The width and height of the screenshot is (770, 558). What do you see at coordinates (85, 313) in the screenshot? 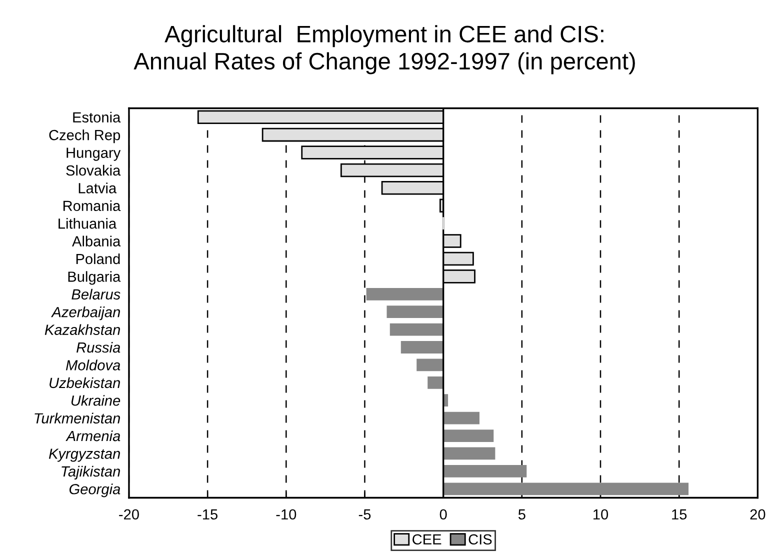
I see `y-tick-label: Azerbaijan` at bounding box center [85, 313].